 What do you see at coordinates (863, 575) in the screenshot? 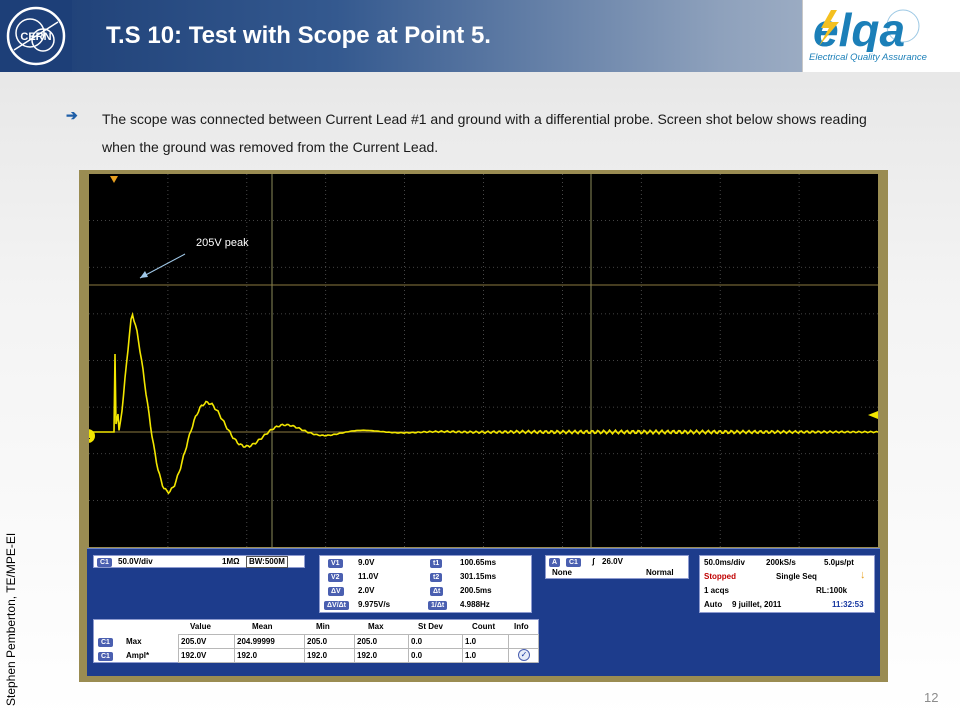
I see `trigger-indicator-icon: ↓` at bounding box center [863, 575].